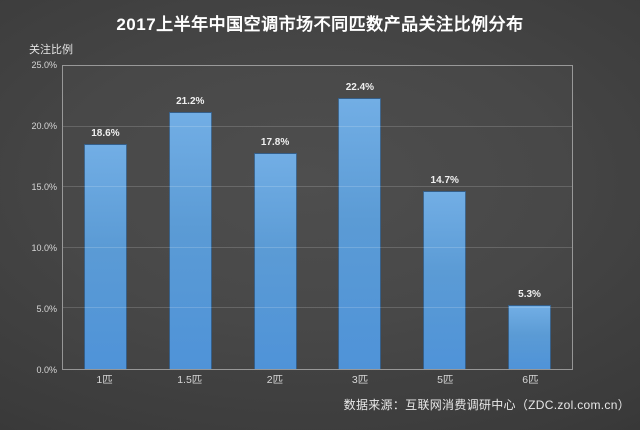 This screenshot has height=430, width=640. Describe the element at coordinates (104, 380) in the screenshot. I see `x-tick-label: 1匹` at that location.